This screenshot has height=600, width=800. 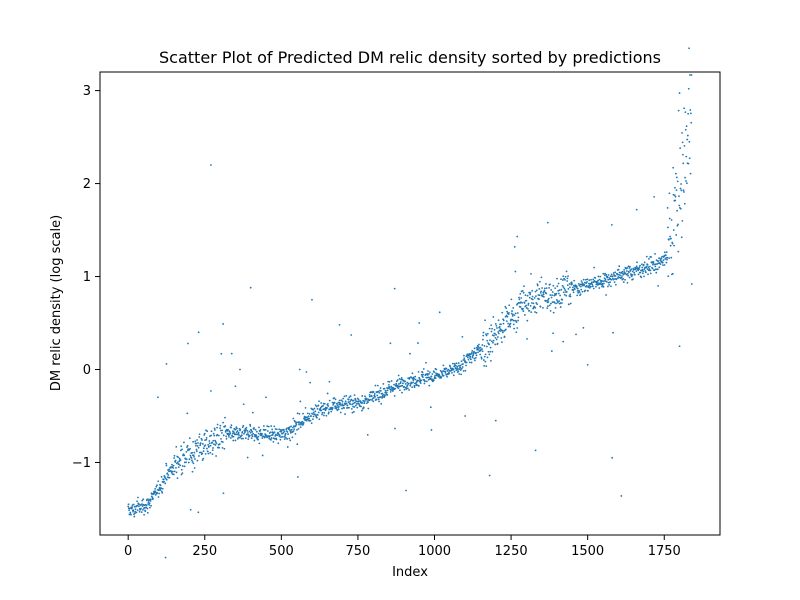 I want to click on x-tick-label: 1000, so click(x=434, y=551).